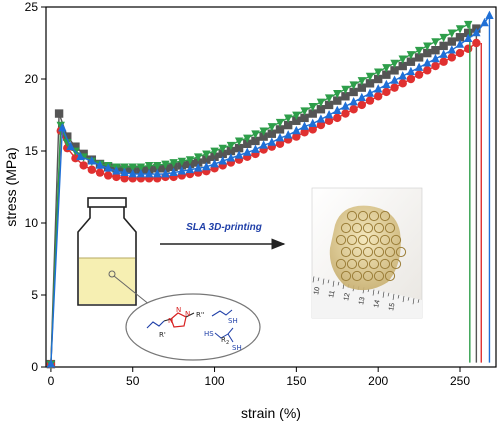 This screenshot has height=424, width=500. What do you see at coordinates (271, 413) in the screenshot?
I see `x-axis-title: strain (%)` at bounding box center [271, 413].